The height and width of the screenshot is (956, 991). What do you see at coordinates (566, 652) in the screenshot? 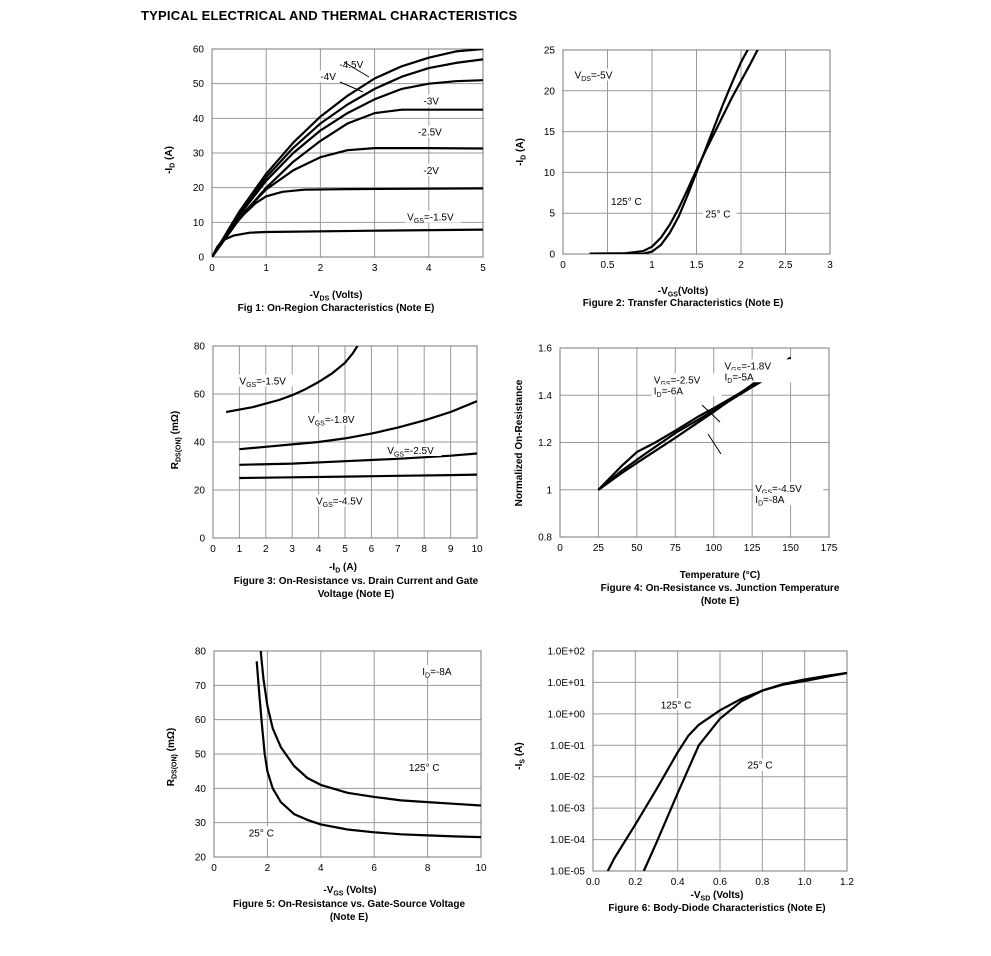
I see `fig6-ytick-label: 1.0E+02` at bounding box center [566, 652].